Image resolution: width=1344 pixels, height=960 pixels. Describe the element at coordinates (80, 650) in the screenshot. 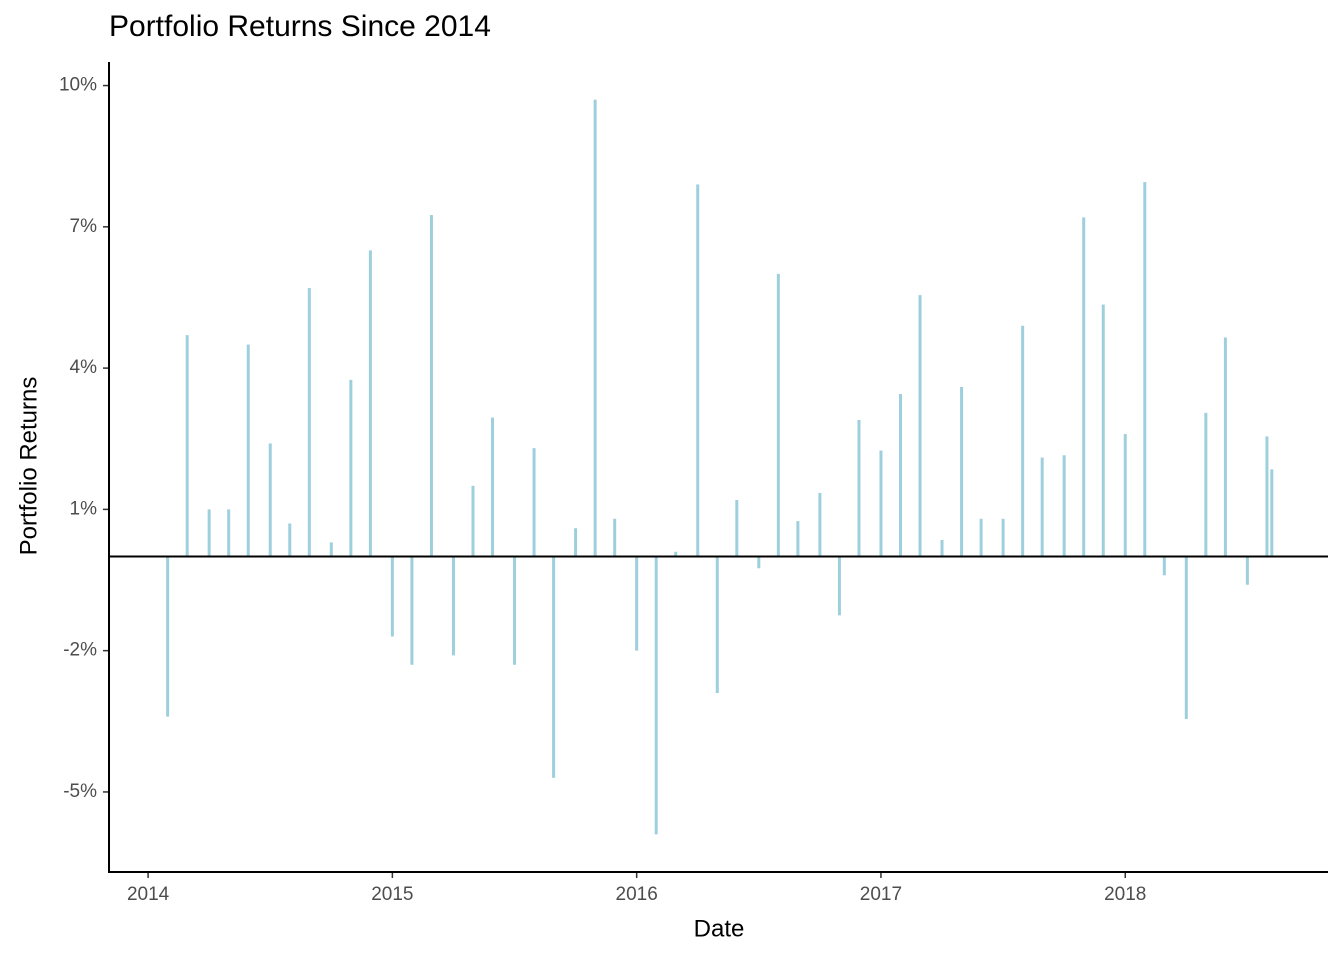

I see `y-tick-label: -2%` at that location.